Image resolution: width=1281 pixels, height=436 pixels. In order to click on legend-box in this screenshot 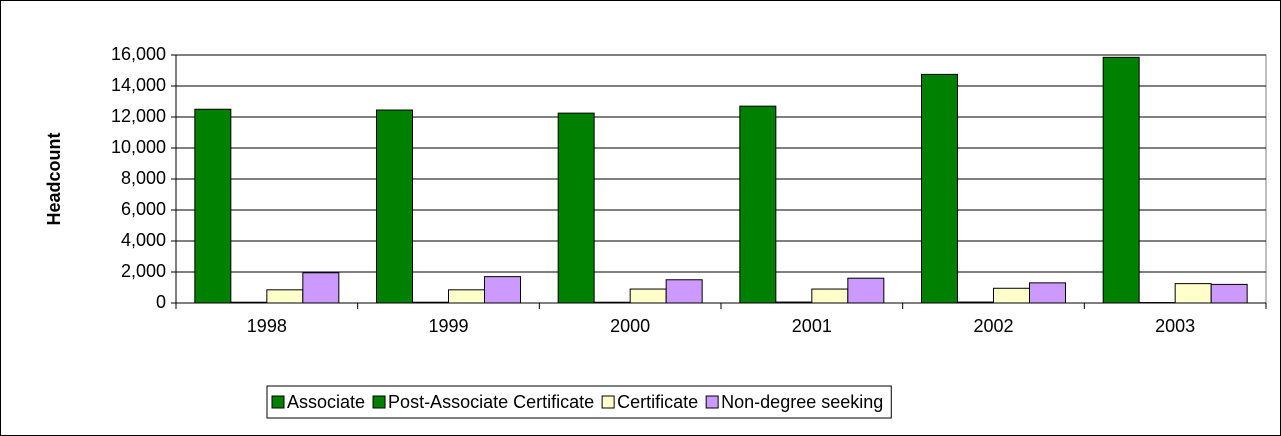, I will do `click(579, 402)`.